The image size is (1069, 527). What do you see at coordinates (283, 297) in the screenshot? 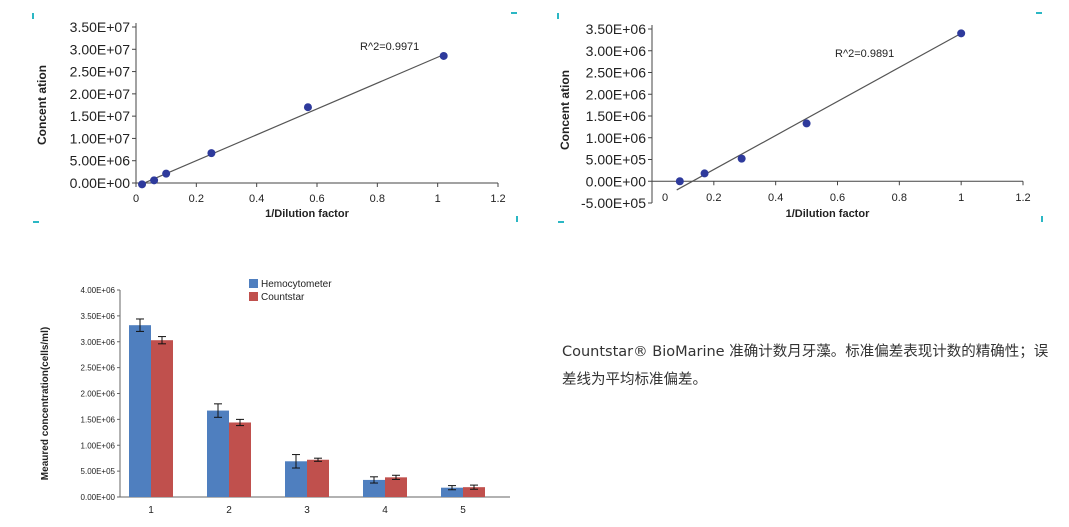
I see `legend-label-countstar: Countstar` at bounding box center [283, 297].